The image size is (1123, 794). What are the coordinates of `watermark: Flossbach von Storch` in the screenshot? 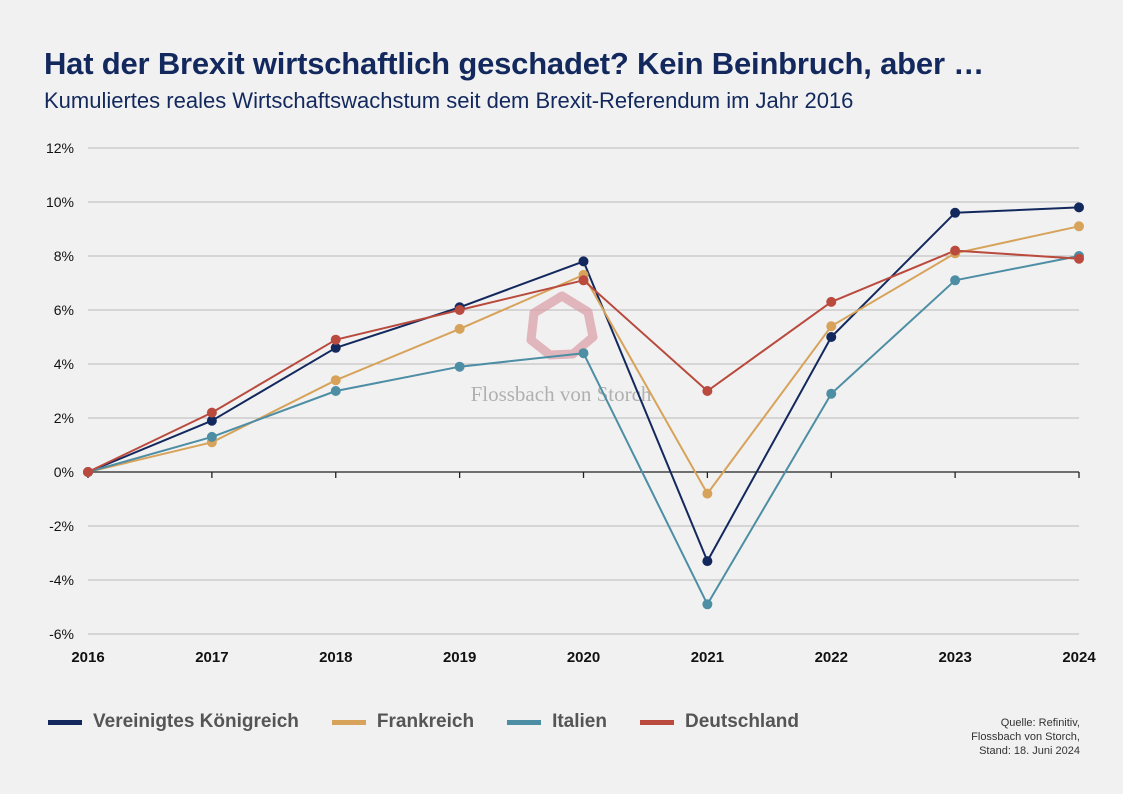 It's located at (561, 348).